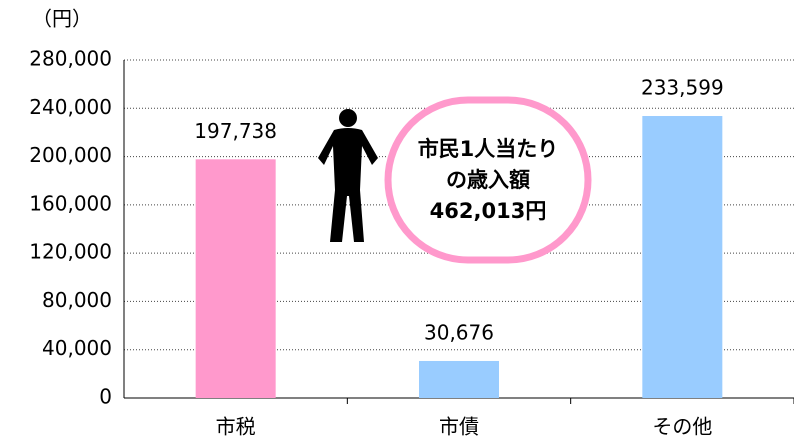  I want to click on value-label: 30,676, so click(459, 332).